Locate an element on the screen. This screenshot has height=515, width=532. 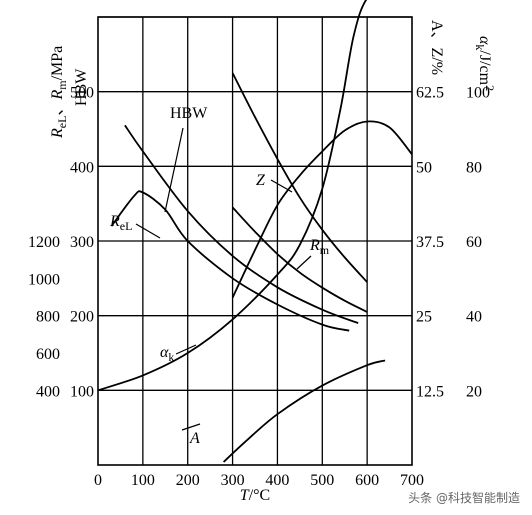
svg-text: αk/J/cm2 is located at coordinates (485, 63).